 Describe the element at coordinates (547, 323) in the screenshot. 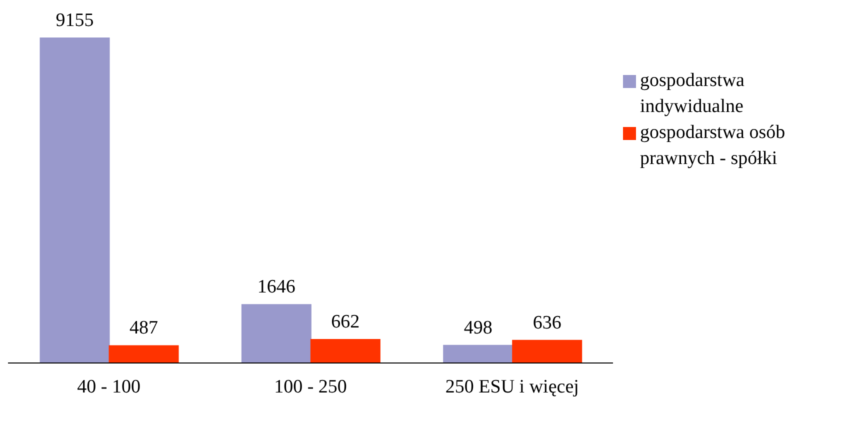

I see `data-label: 636` at that location.